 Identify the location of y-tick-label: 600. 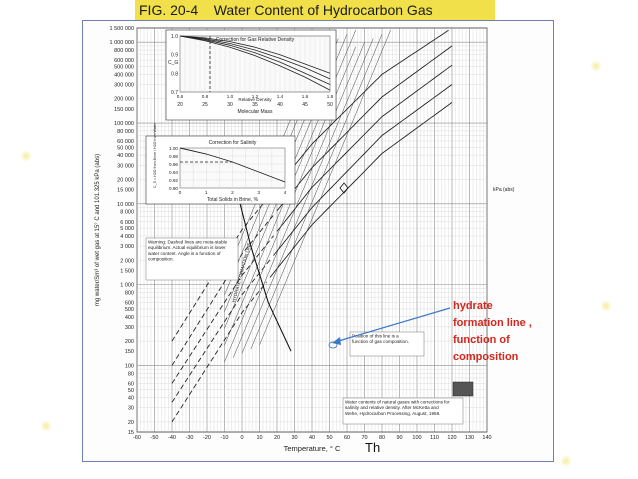
(129, 304).